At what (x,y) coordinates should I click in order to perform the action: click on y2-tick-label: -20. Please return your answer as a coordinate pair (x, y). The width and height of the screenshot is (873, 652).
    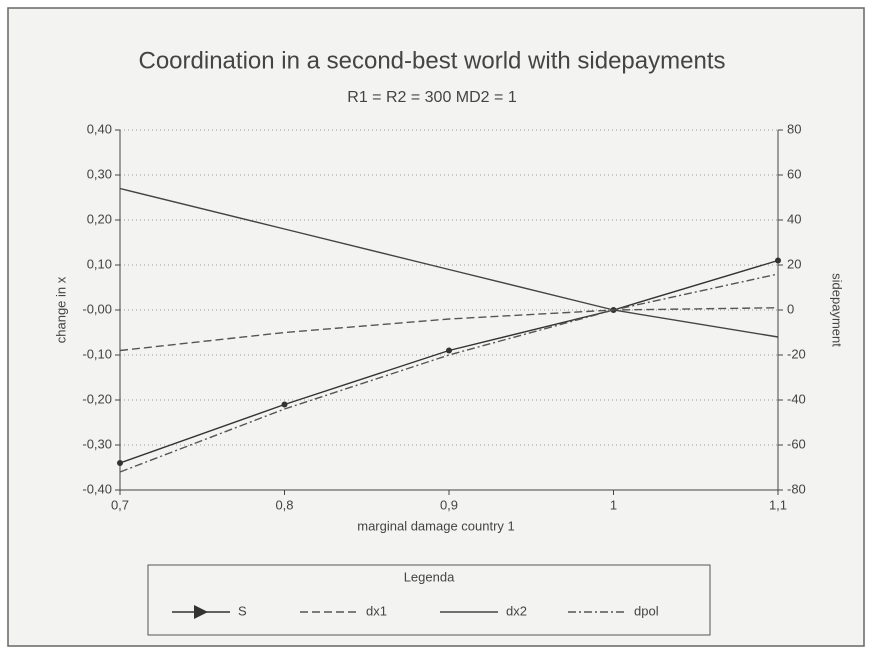
    Looking at the image, I should click on (796, 353).